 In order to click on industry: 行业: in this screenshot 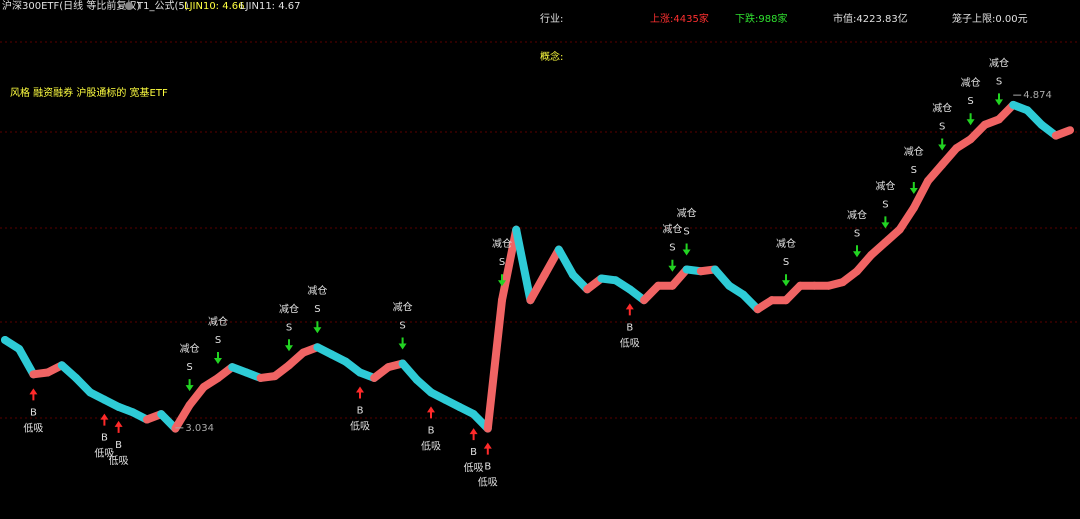, I will do `click(551, 18)`.